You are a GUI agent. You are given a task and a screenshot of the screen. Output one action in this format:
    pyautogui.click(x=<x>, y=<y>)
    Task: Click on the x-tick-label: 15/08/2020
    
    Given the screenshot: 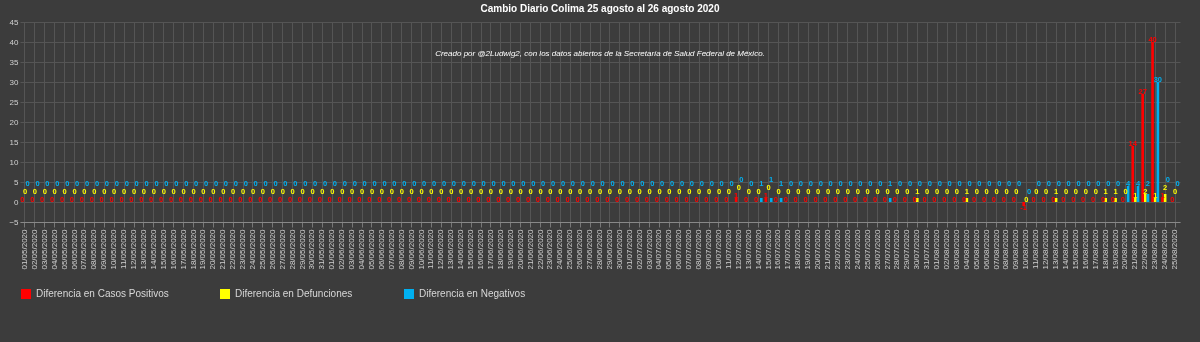 What is the action you would take?
    pyautogui.click(x=1075, y=249)
    